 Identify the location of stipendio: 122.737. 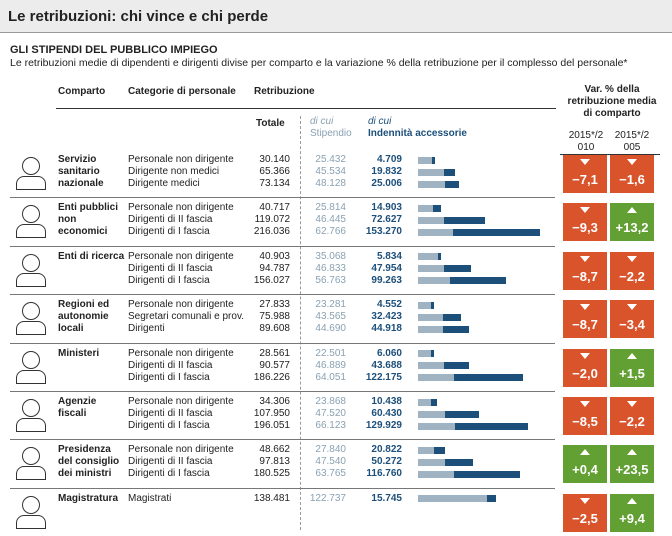
(327, 498).